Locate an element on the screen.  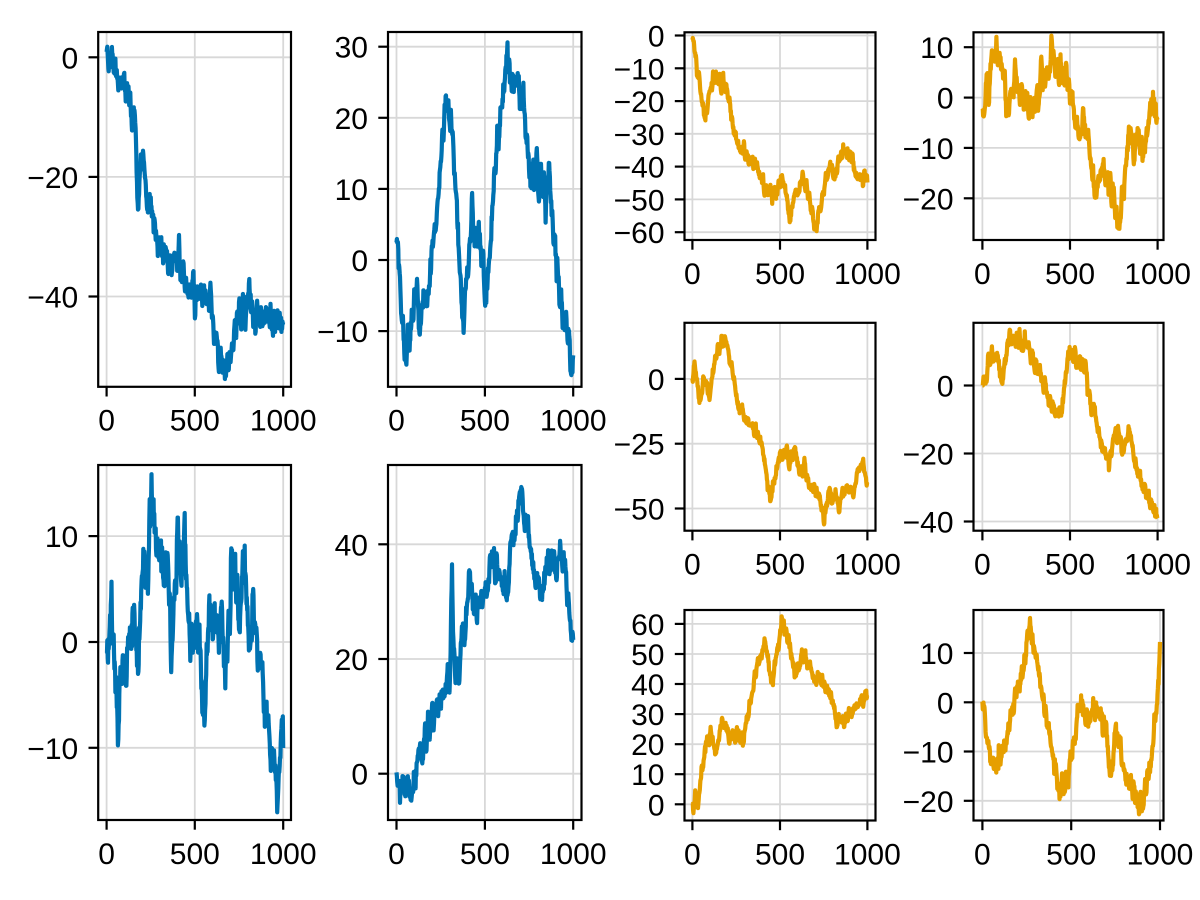
svg-text: 50 is located at coordinates (647, 655).